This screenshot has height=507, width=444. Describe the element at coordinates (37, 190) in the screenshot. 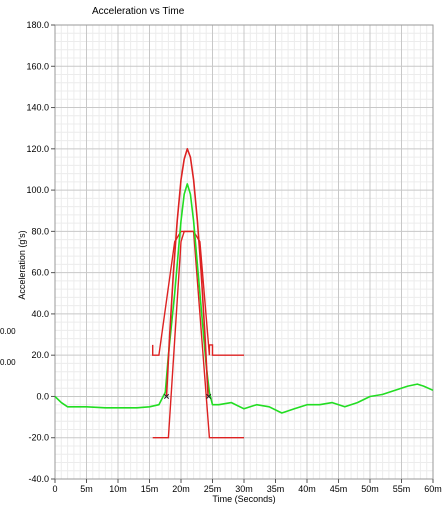

I see `y-tick-label: 100.0` at that location.